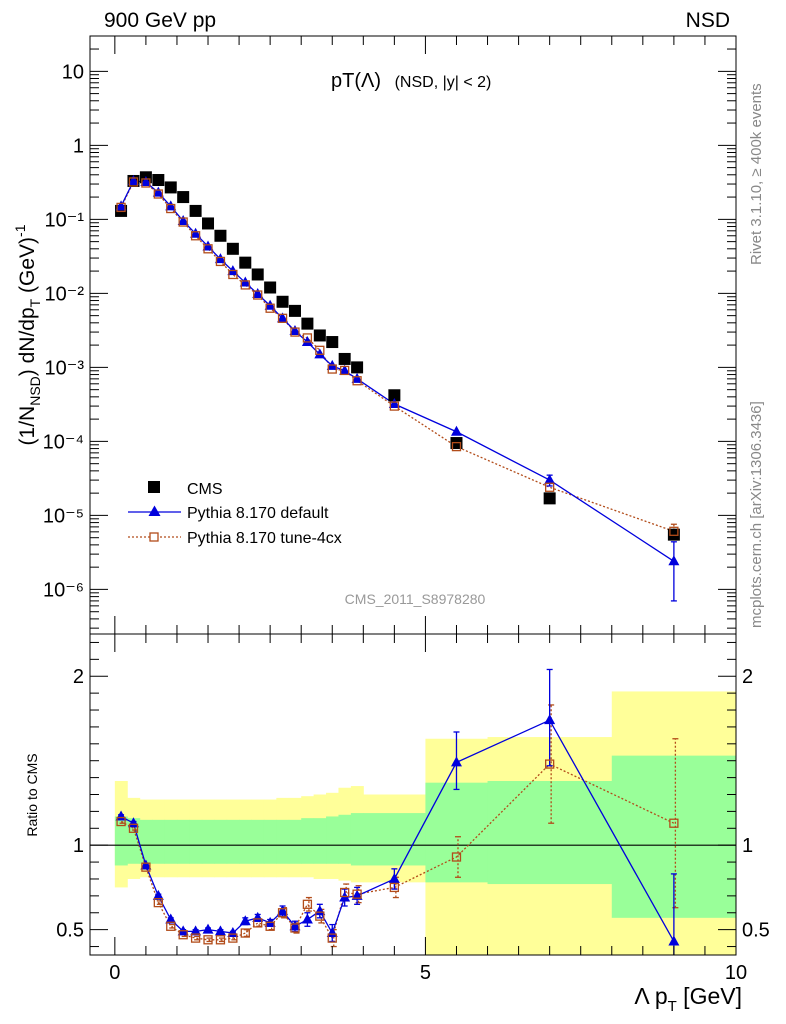  Describe the element at coordinates (258, 513) in the screenshot. I see `legend-label-default: Pythia 8.170 default` at that location.